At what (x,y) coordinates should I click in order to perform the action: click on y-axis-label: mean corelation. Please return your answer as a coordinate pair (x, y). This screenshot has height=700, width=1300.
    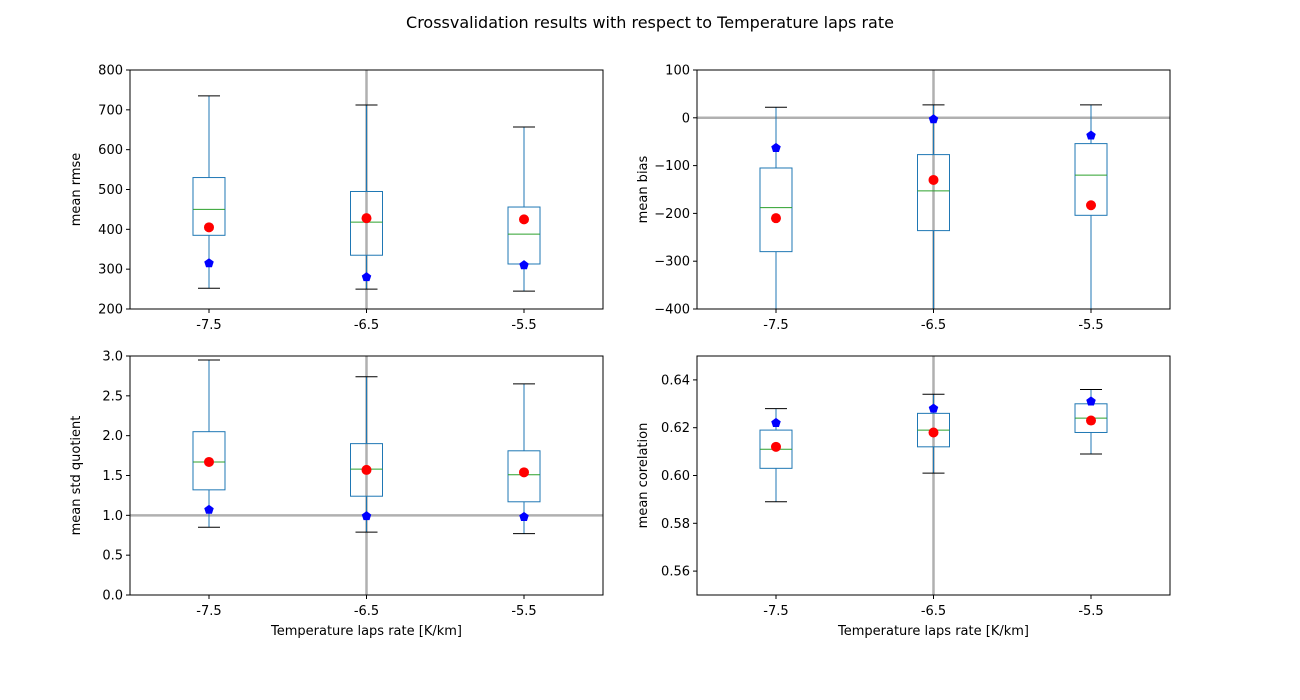
    Looking at the image, I should click on (643, 476).